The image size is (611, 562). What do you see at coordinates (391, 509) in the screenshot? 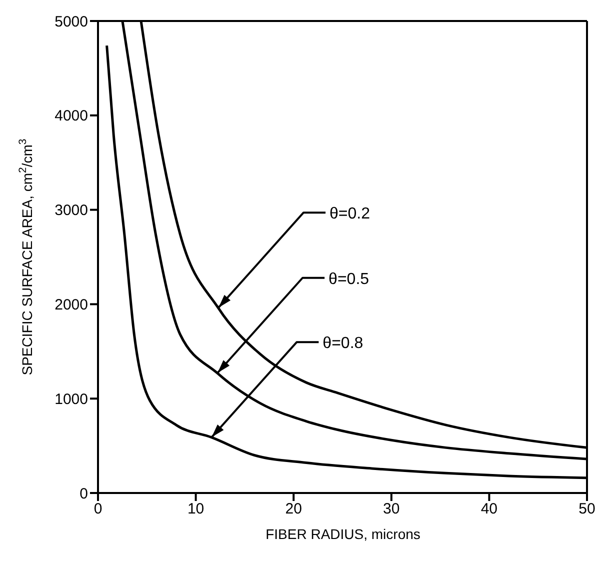
I see `x-tick-label: 30` at bounding box center [391, 509].